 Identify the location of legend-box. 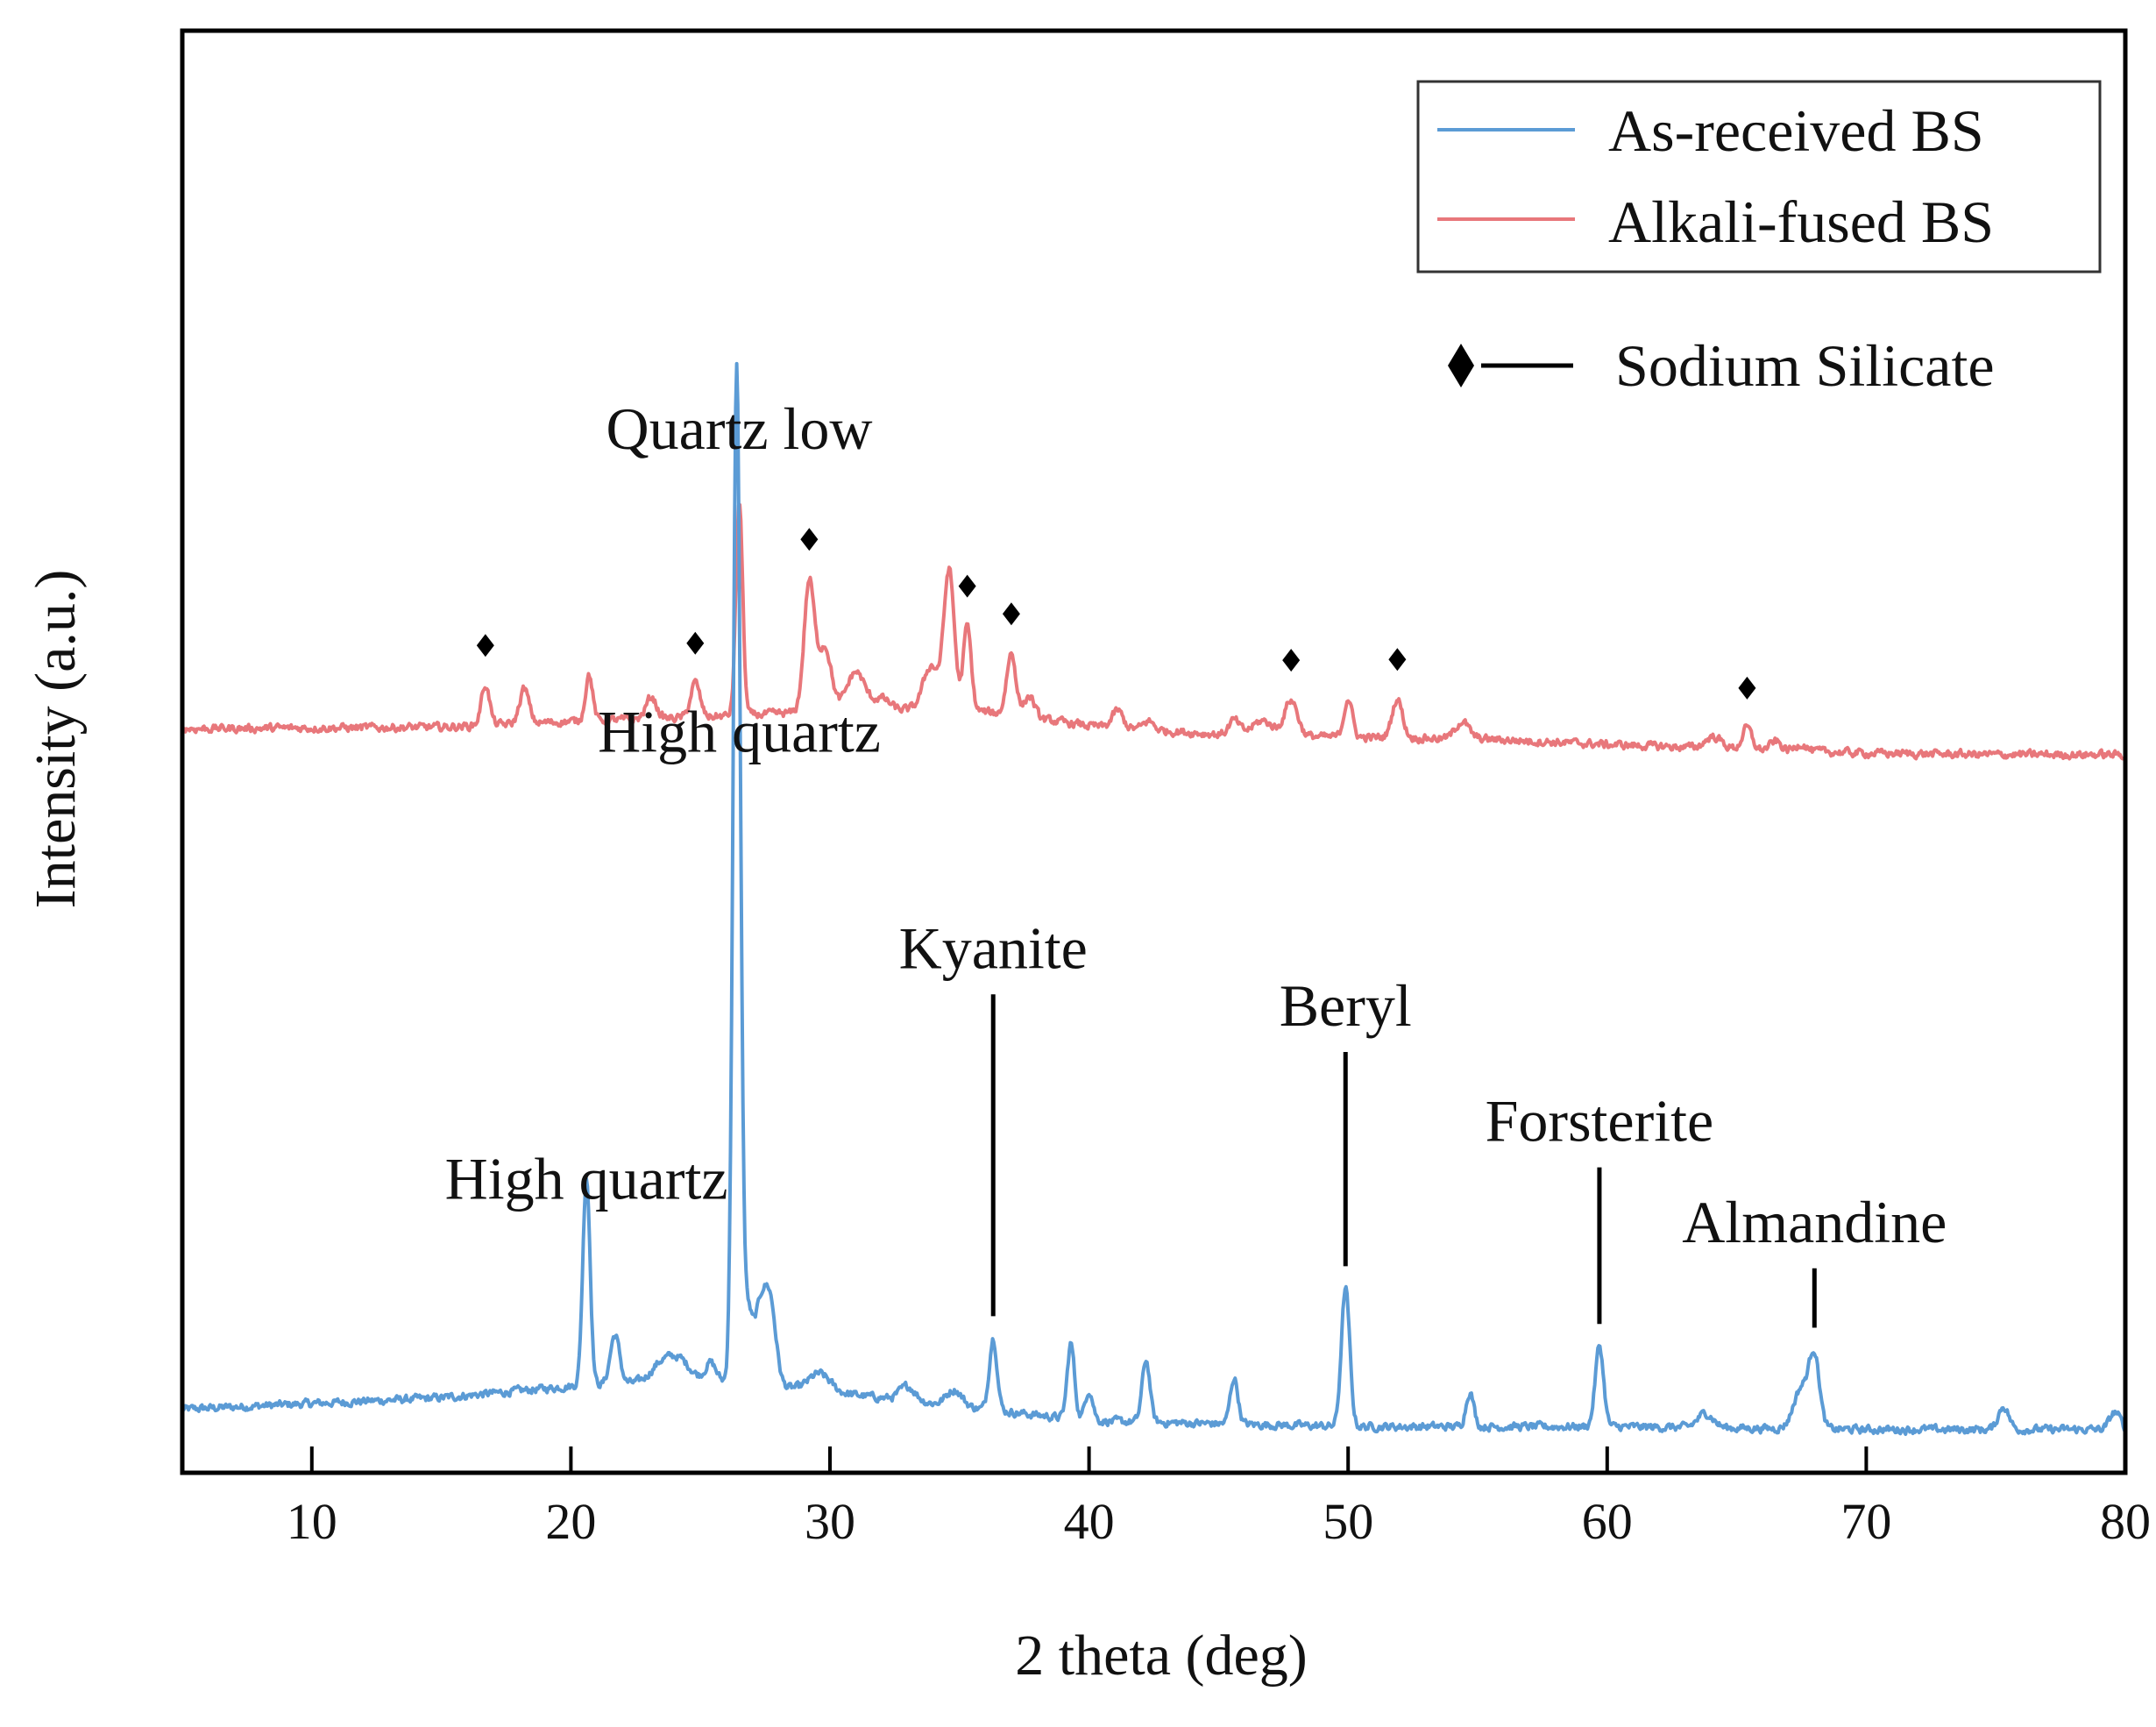
(1759, 177).